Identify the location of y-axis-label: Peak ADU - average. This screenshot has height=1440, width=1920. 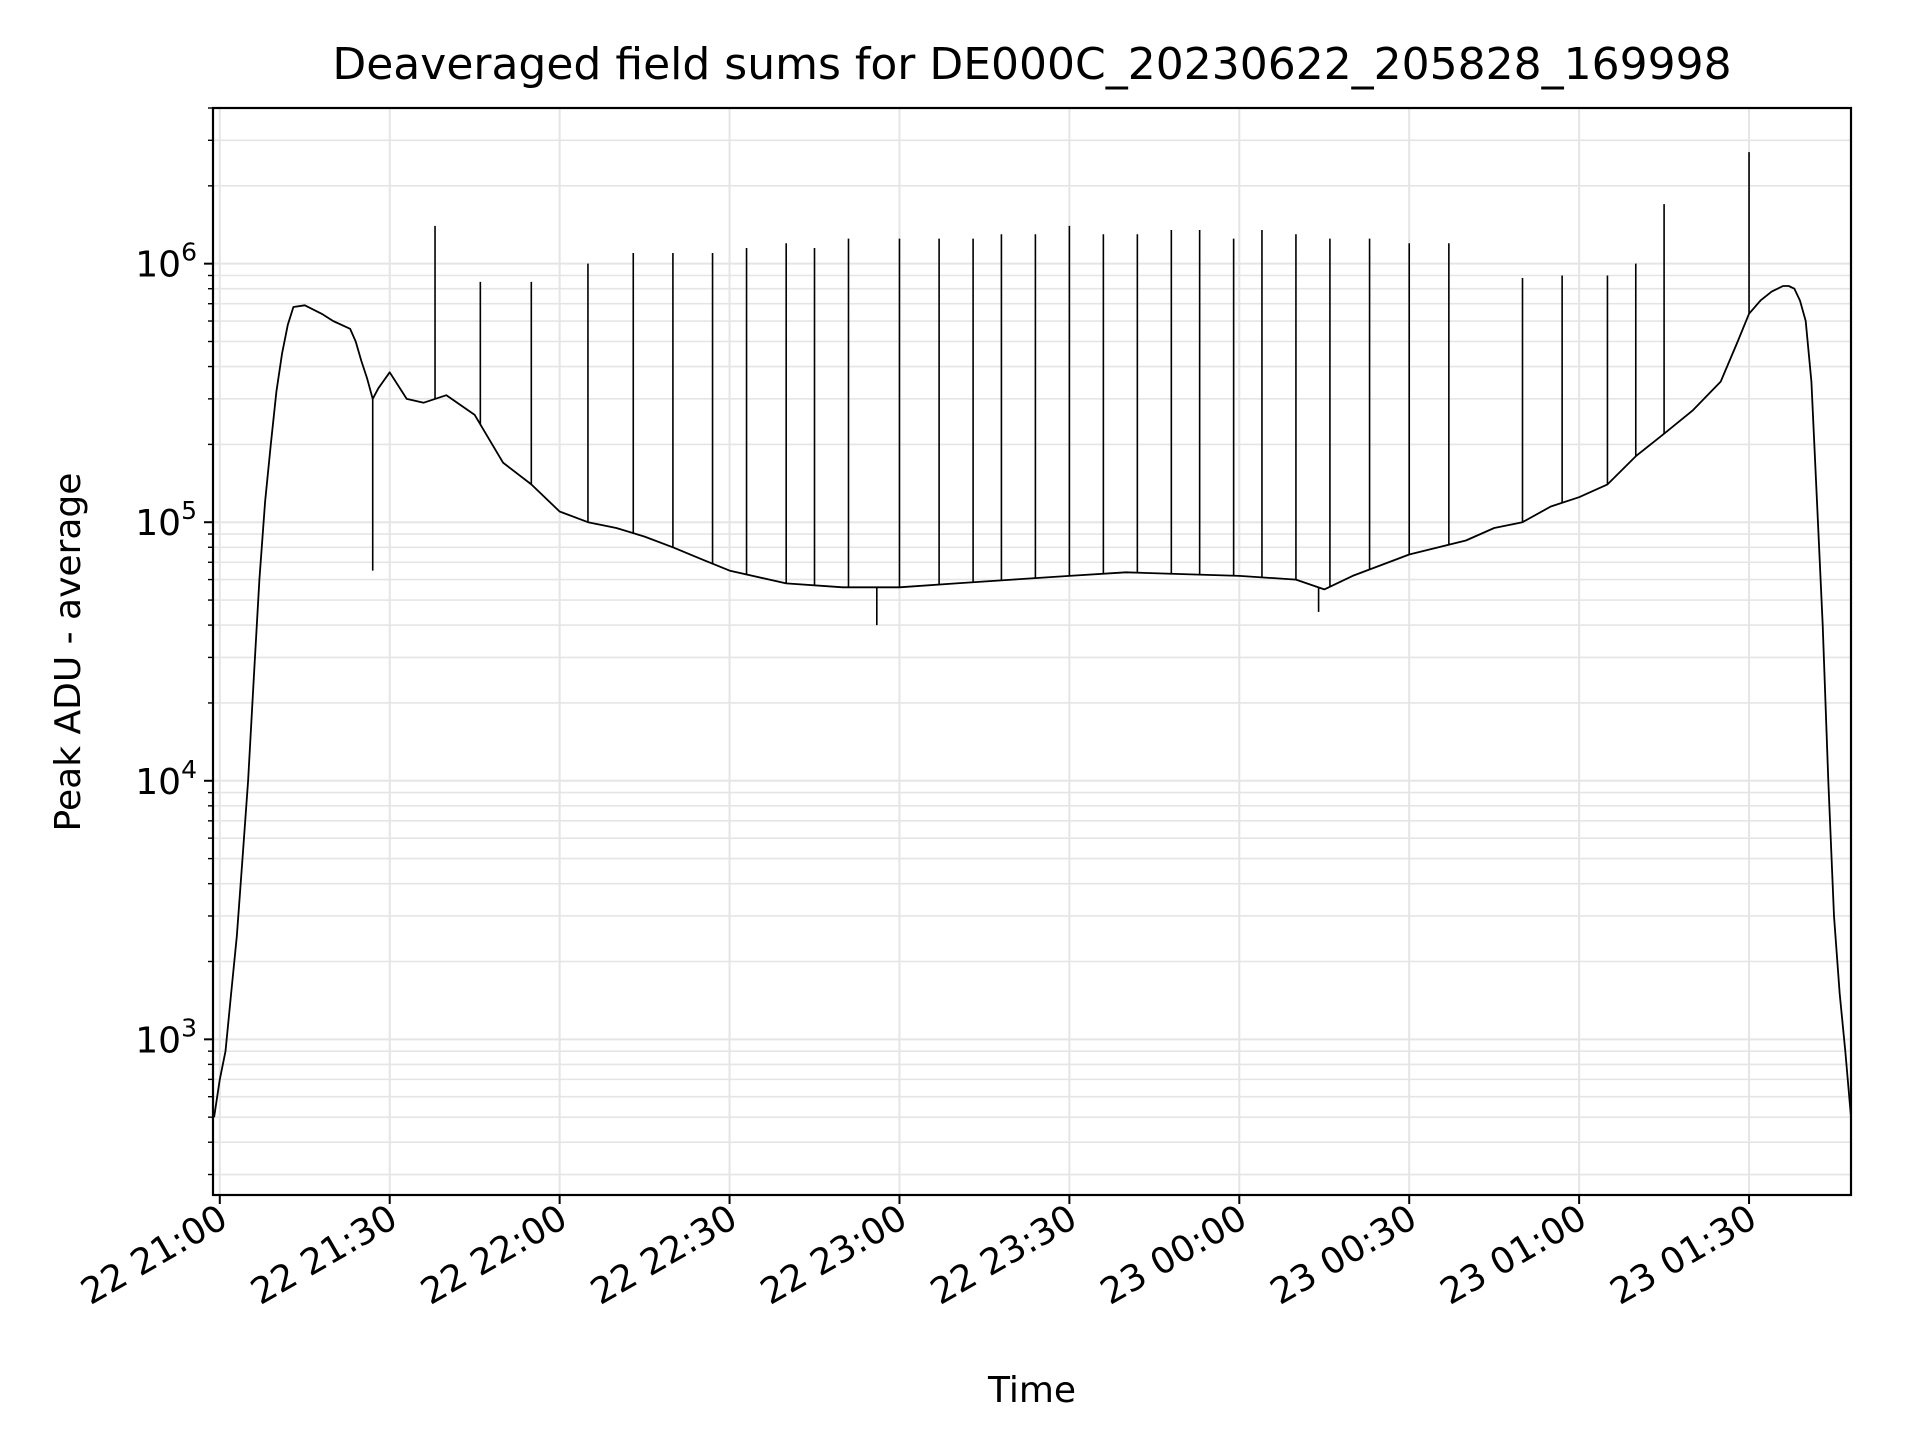
(68, 652).